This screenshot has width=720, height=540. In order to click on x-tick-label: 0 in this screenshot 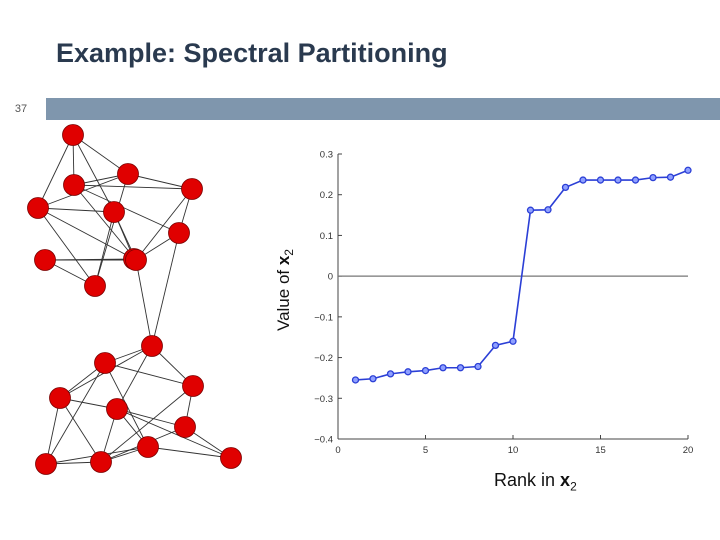, I will do `click(337, 450)`.